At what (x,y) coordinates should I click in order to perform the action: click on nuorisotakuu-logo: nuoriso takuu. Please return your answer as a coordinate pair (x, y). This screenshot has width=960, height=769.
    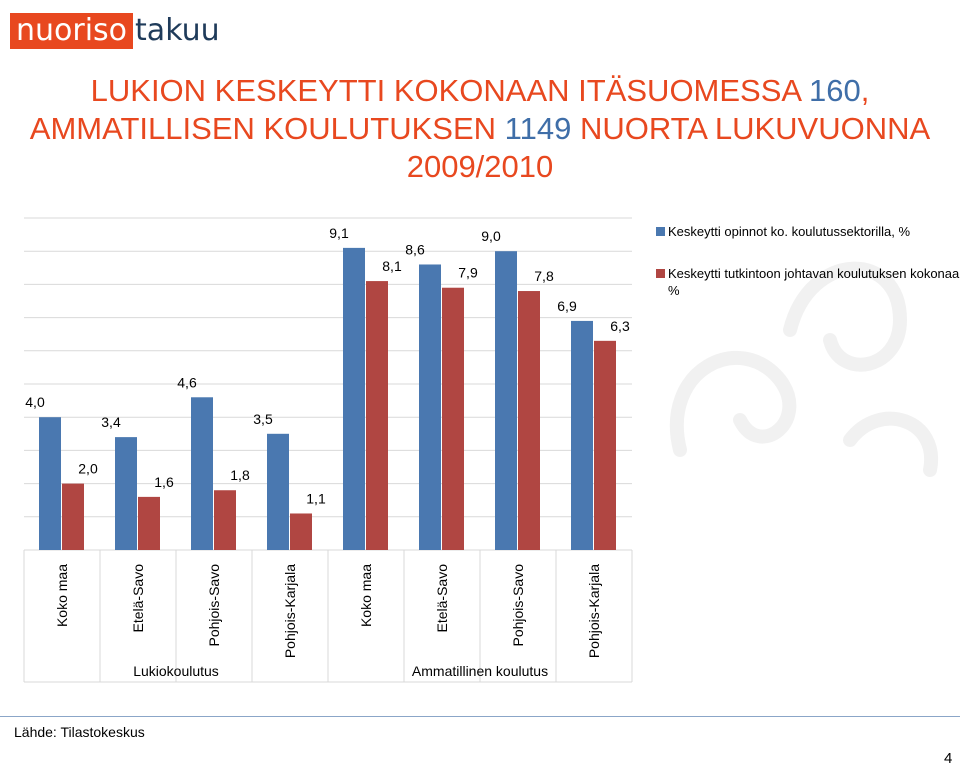
    Looking at the image, I should click on (115, 31).